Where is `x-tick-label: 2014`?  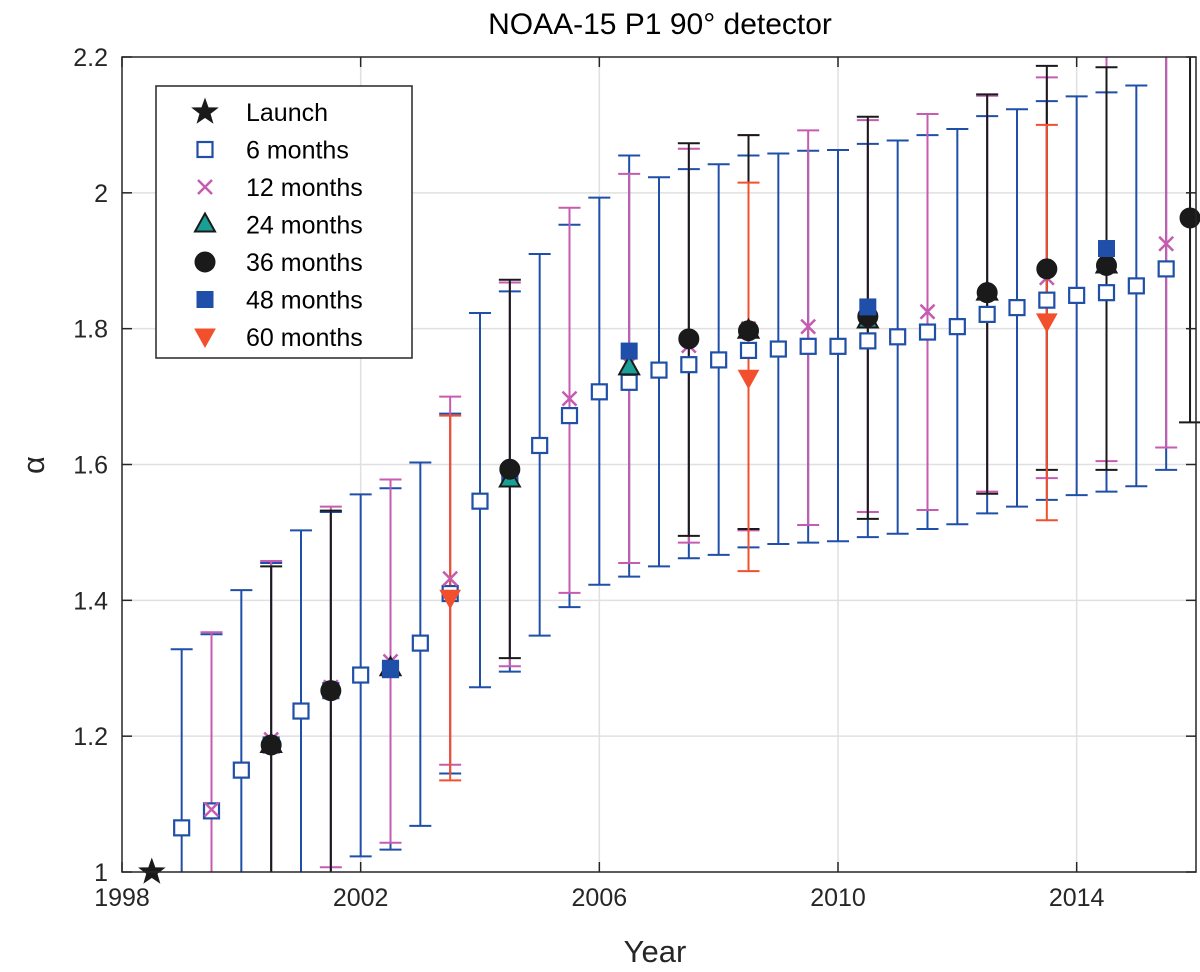
x-tick-label: 2014 is located at coordinates (1077, 898).